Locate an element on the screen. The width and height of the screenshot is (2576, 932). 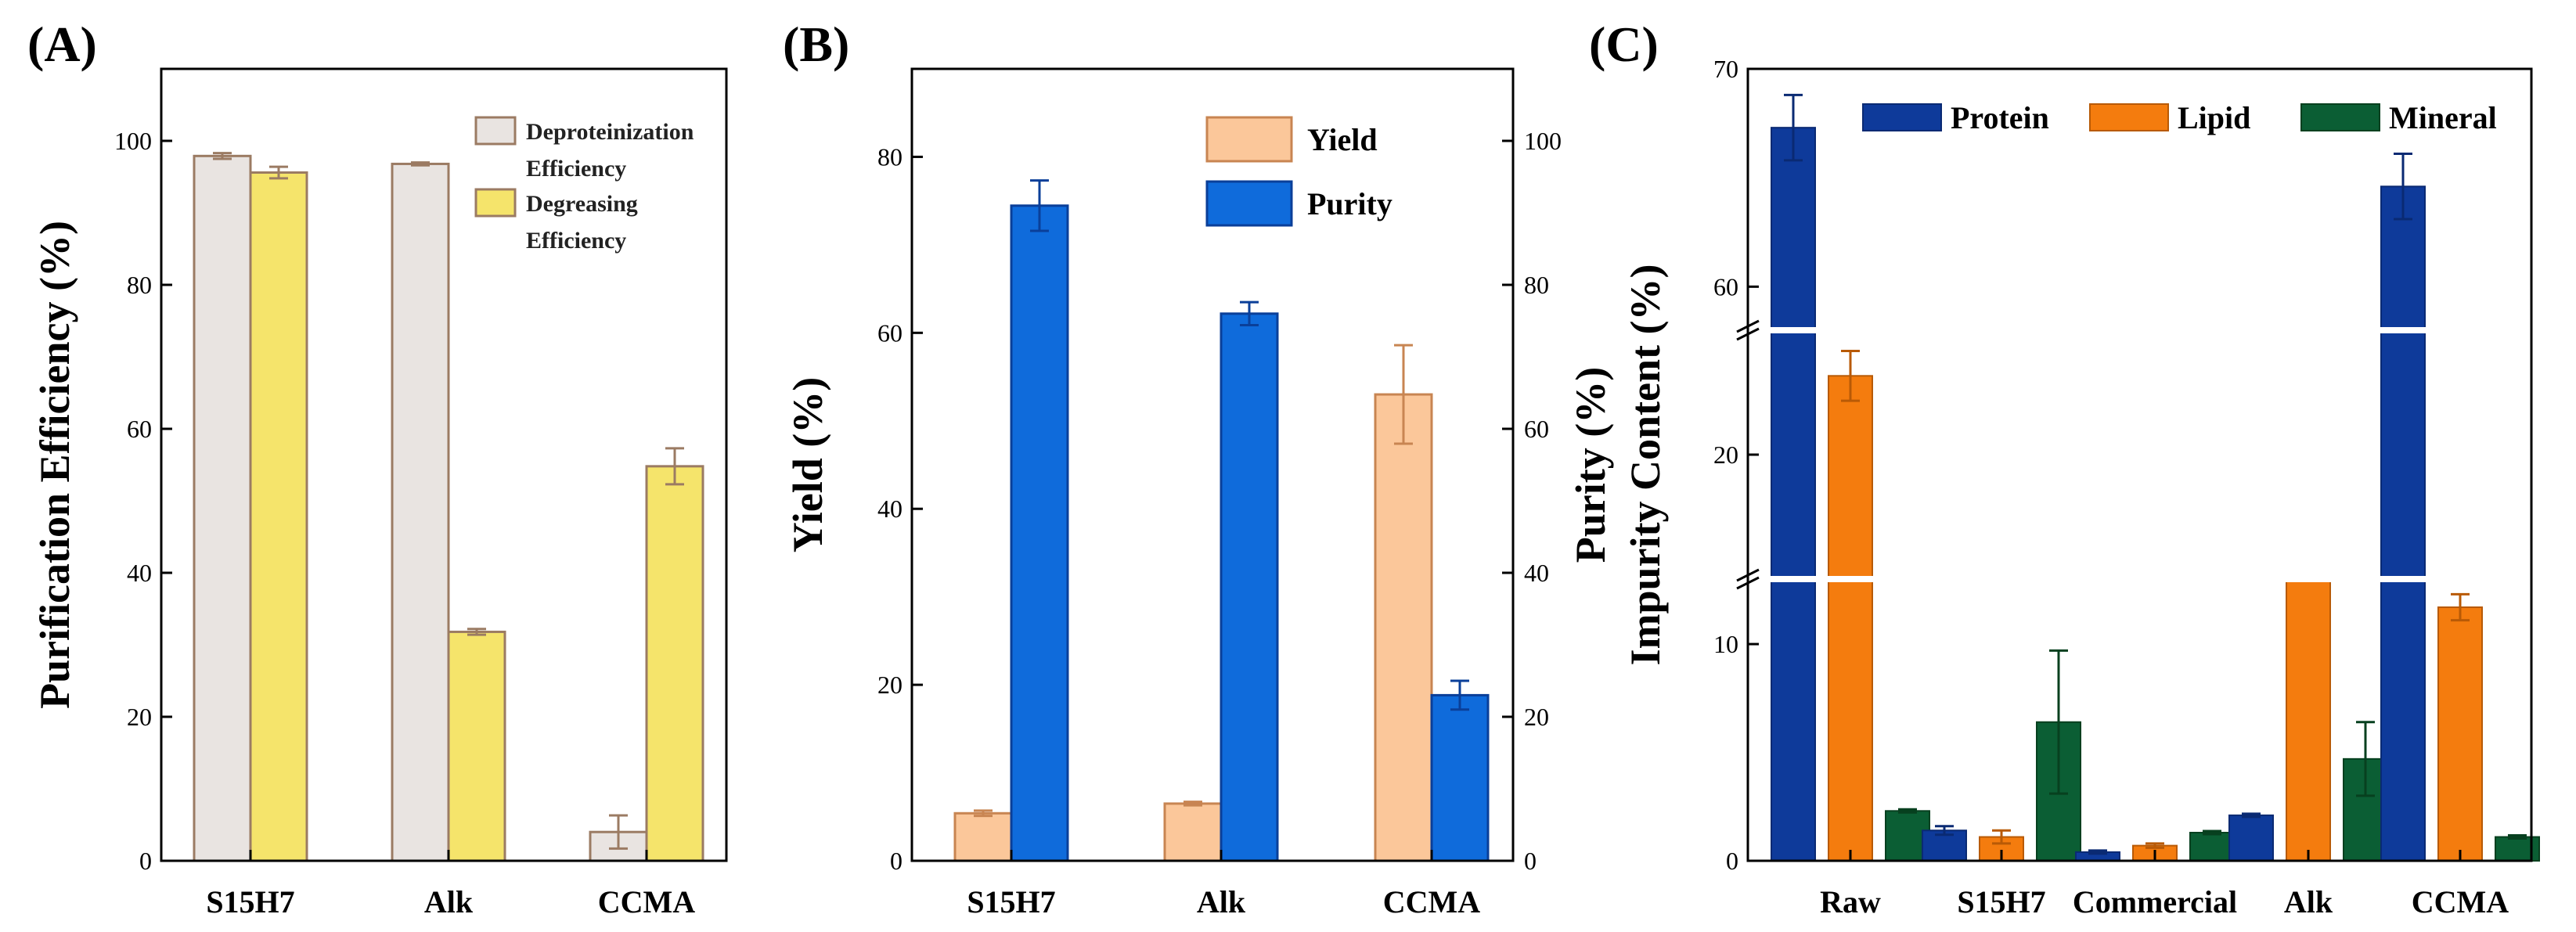
c-category-label-alk: Alk is located at coordinates (2308, 902).